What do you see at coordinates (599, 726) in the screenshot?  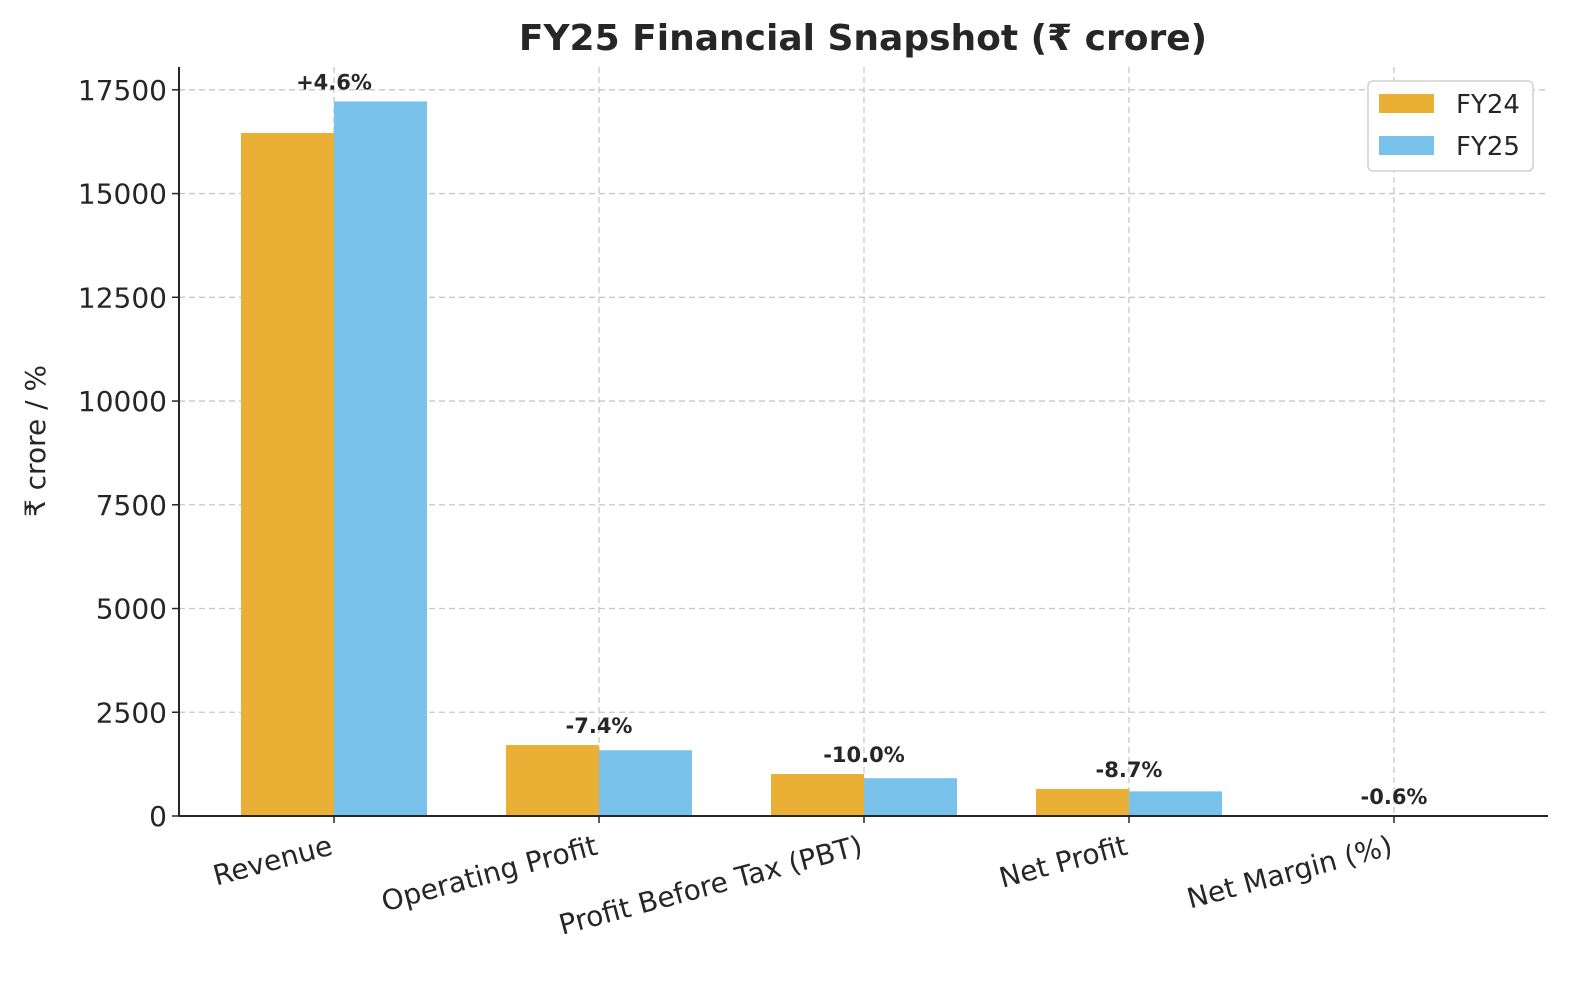 I see `change-annotation: -7.4%` at bounding box center [599, 726].